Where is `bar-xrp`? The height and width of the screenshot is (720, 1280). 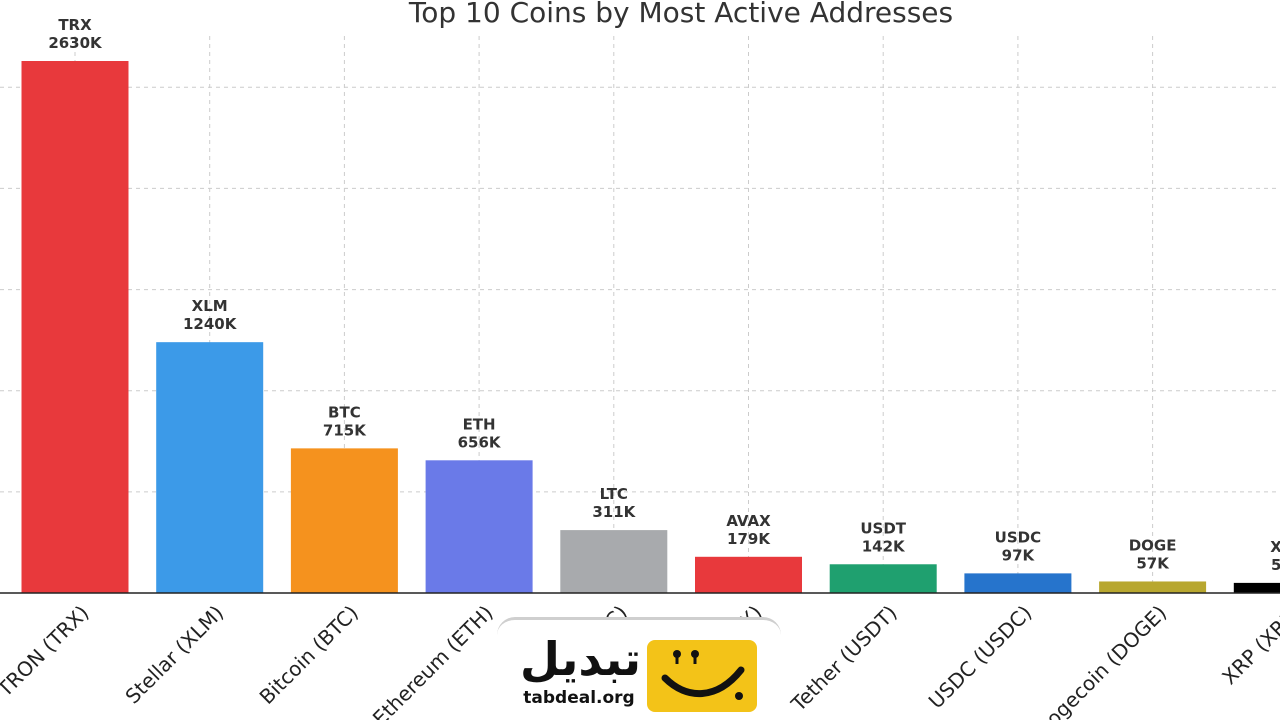 bar-xrp is located at coordinates (1256, 587).